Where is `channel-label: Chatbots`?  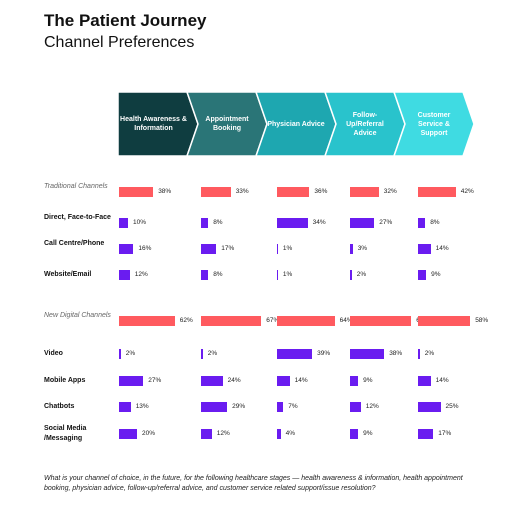 channel-label: Chatbots is located at coordinates (59, 406).